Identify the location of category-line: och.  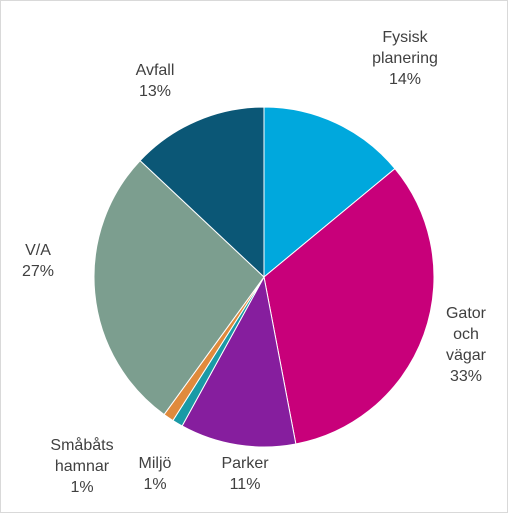
(466, 334).